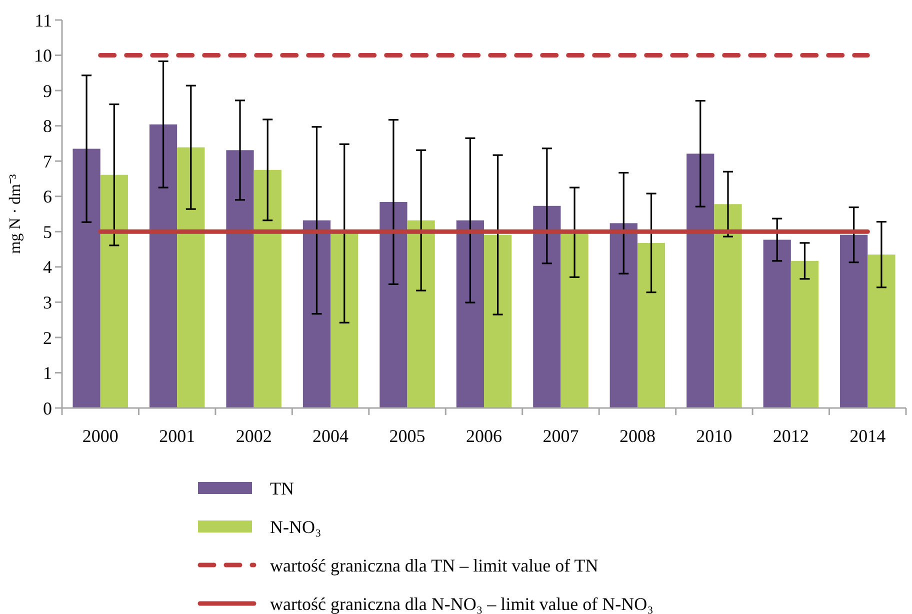  Describe the element at coordinates (254, 436) in the screenshot. I see `x-tick-label: 2002` at that location.